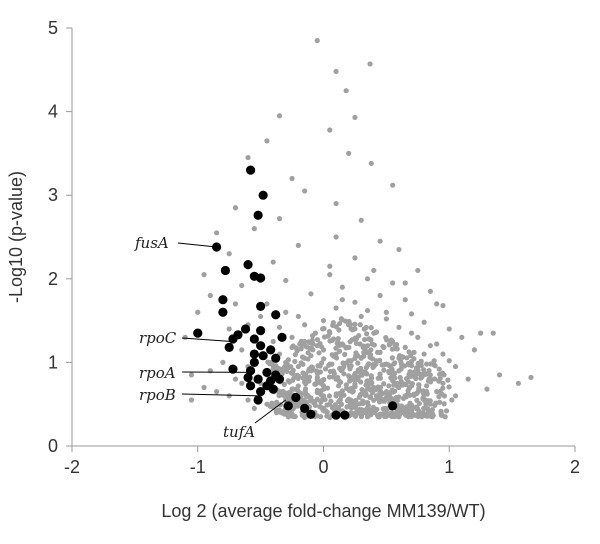 The width and height of the screenshot is (600, 544). What do you see at coordinates (449, 467) in the screenshot?
I see `x-tick-label: 1` at bounding box center [449, 467].